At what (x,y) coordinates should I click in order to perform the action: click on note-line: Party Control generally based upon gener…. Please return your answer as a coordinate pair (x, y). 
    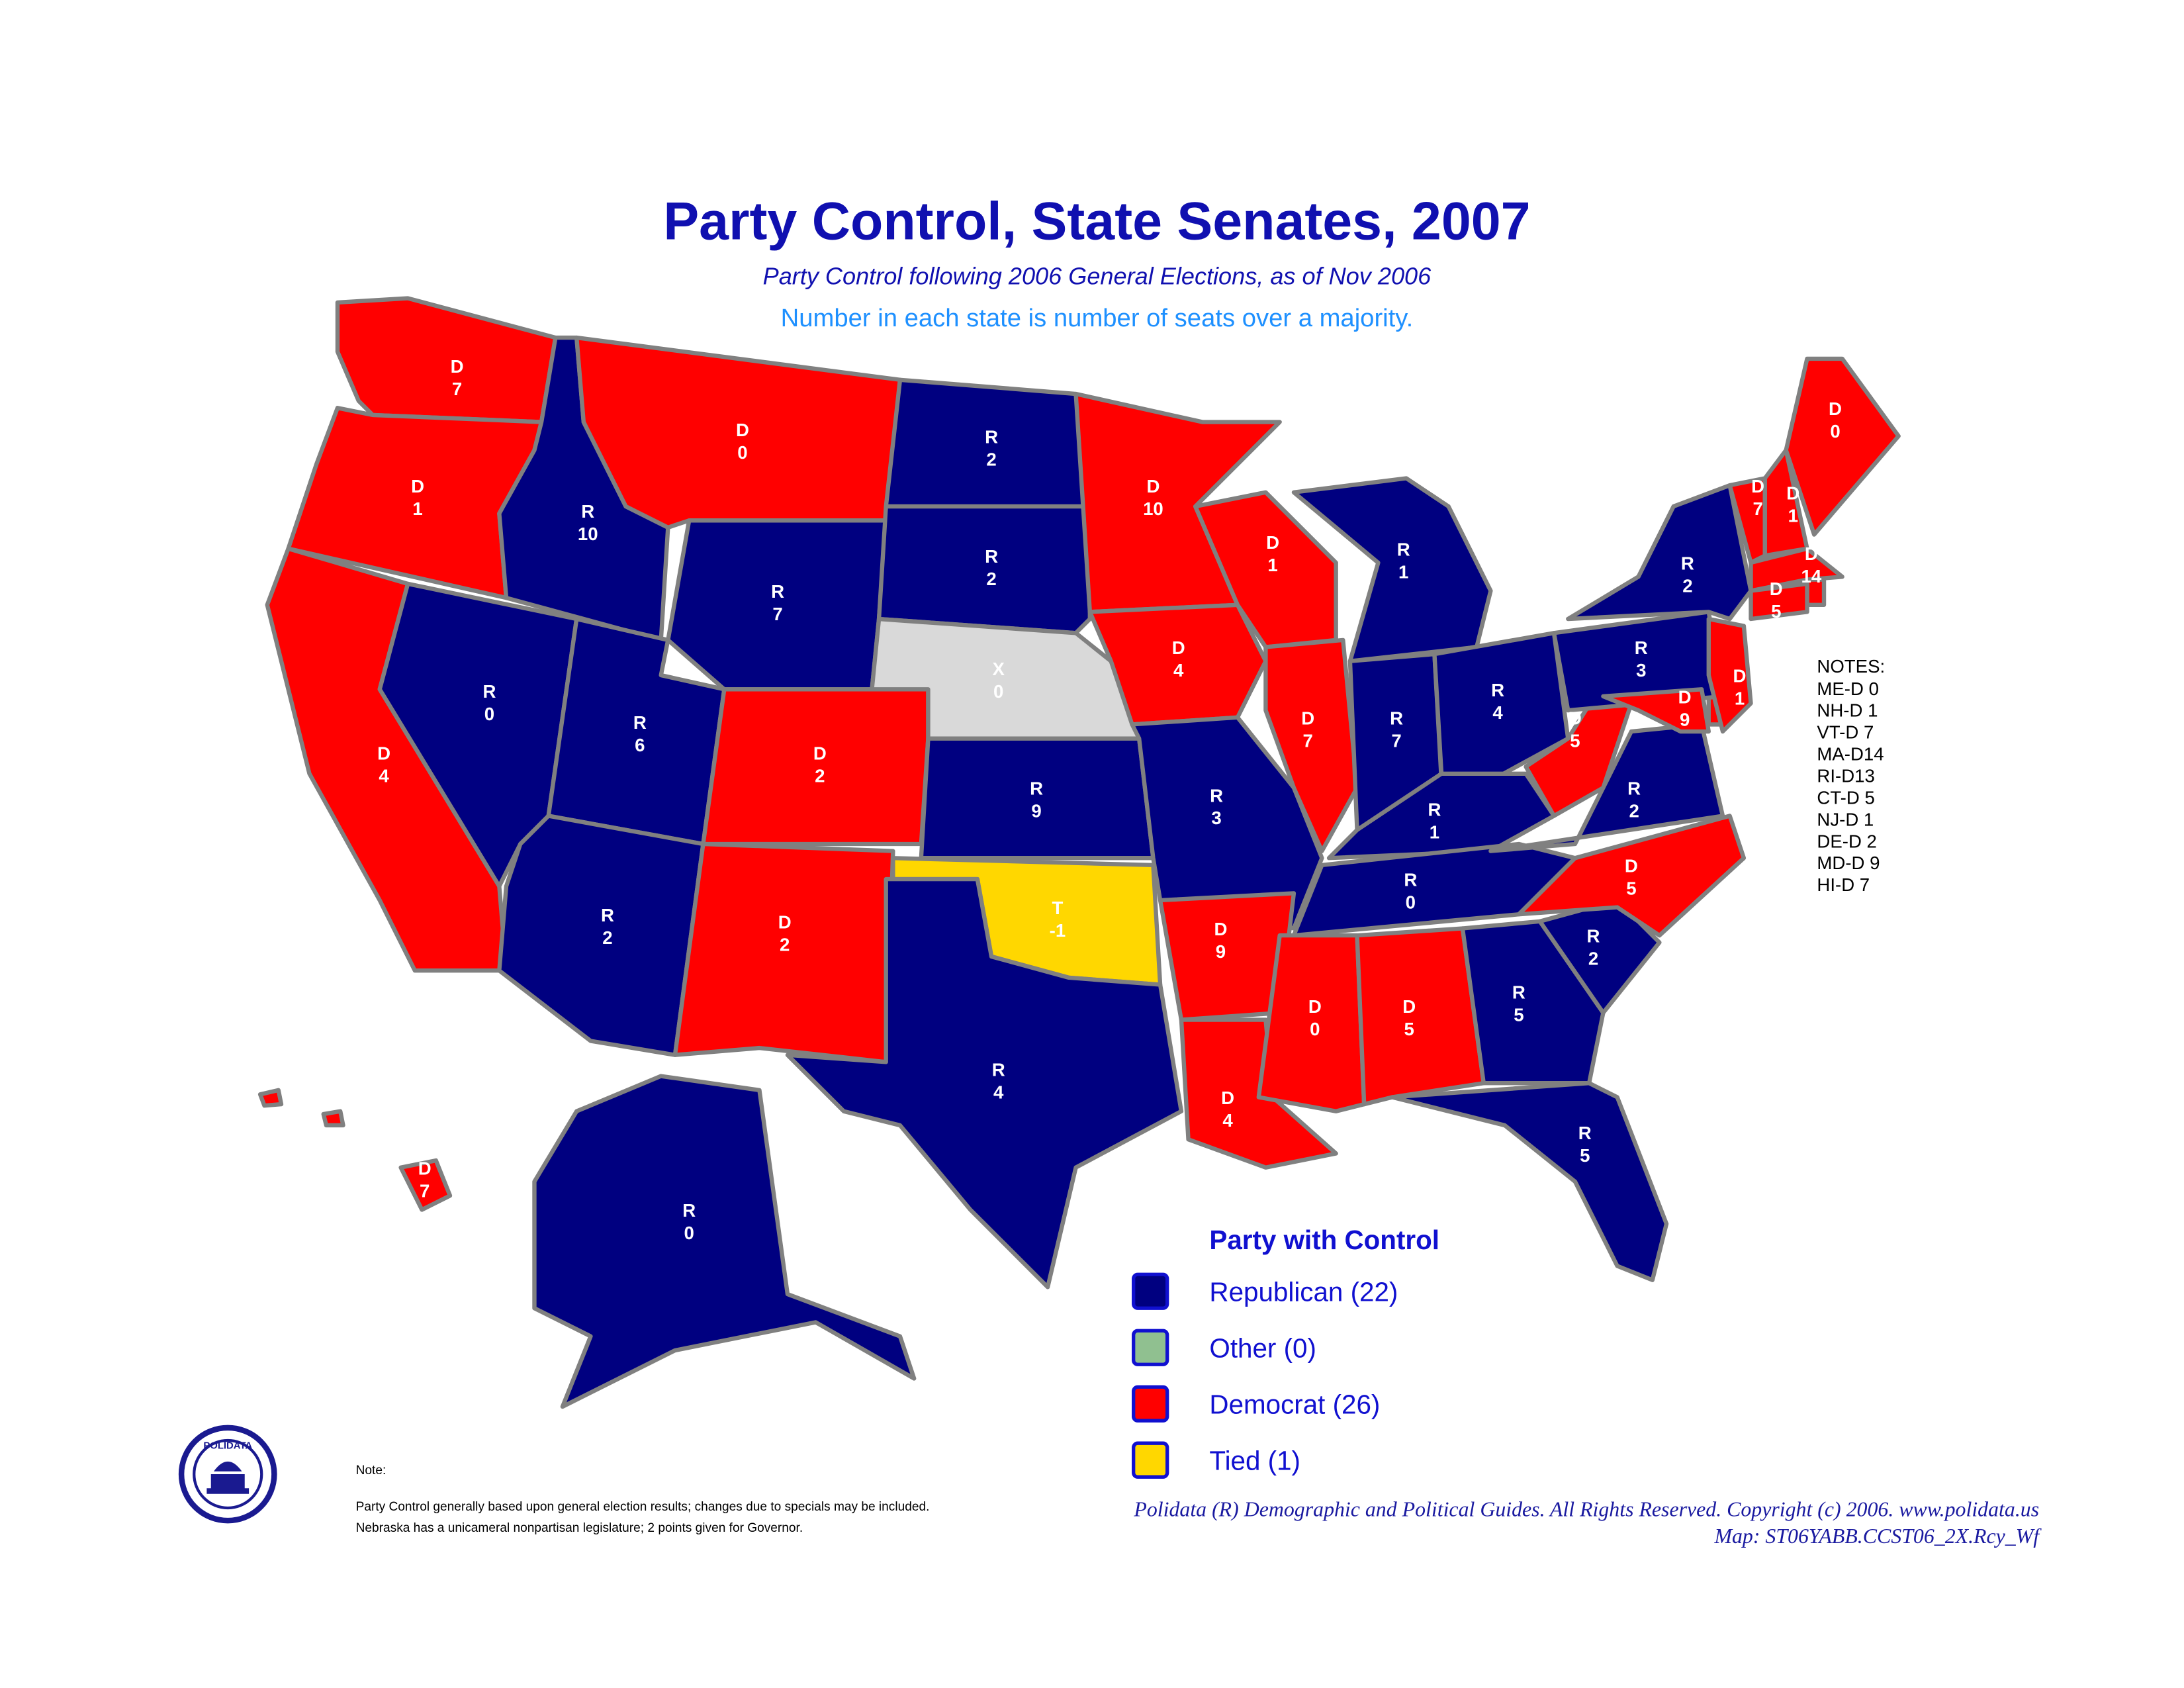
    Looking at the image, I should click on (643, 1507).